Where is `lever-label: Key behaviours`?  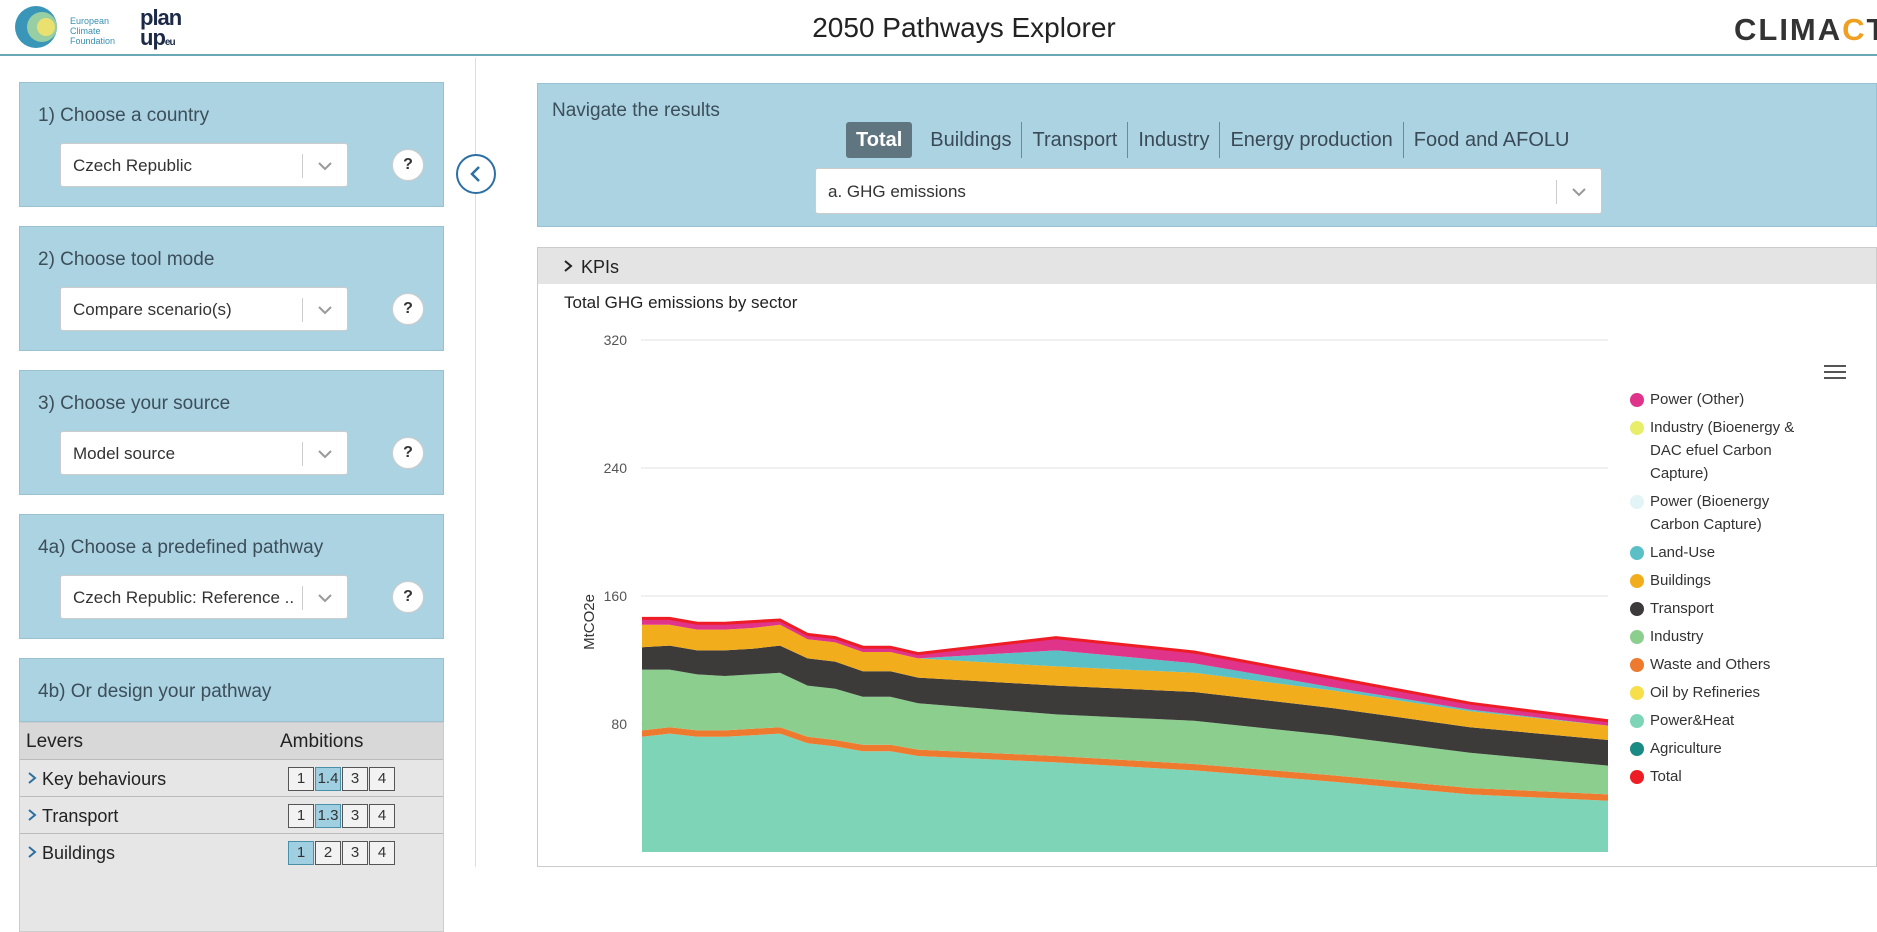 lever-label: Key behaviours is located at coordinates (104, 779).